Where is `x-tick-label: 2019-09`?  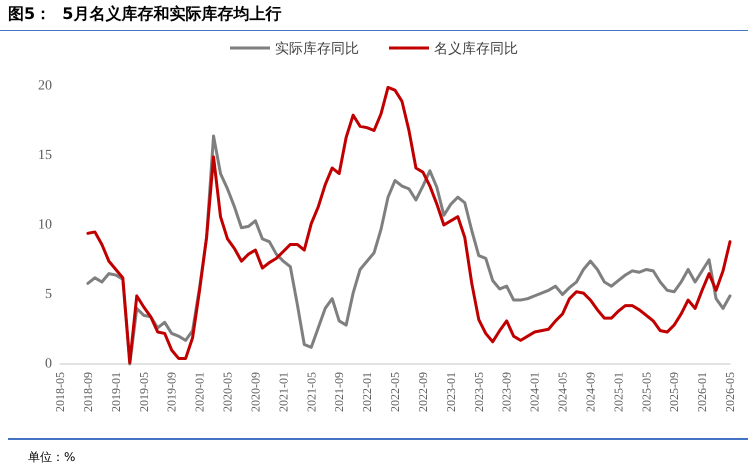 x-tick-label: 2019-09 is located at coordinates (171, 392).